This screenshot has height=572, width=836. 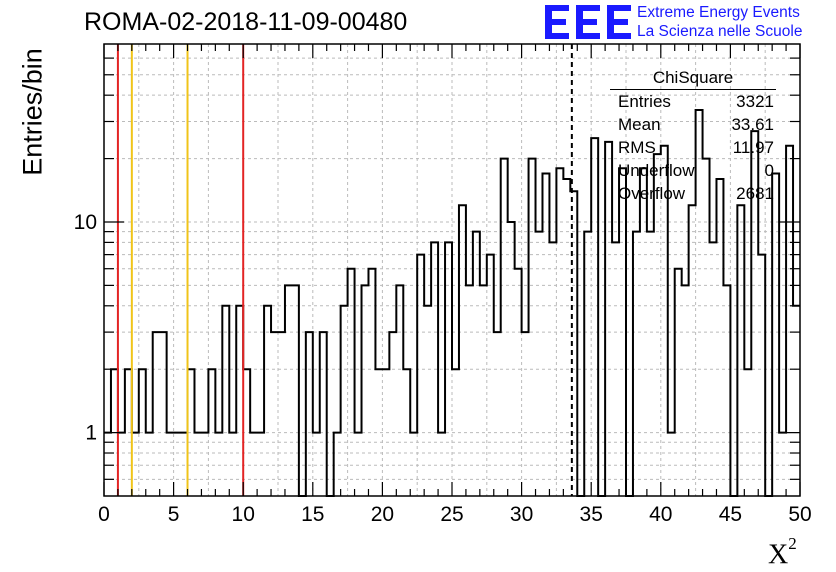 I want to click on logo-caption-line2: La Scienza nelle Scuole, so click(x=720, y=31).